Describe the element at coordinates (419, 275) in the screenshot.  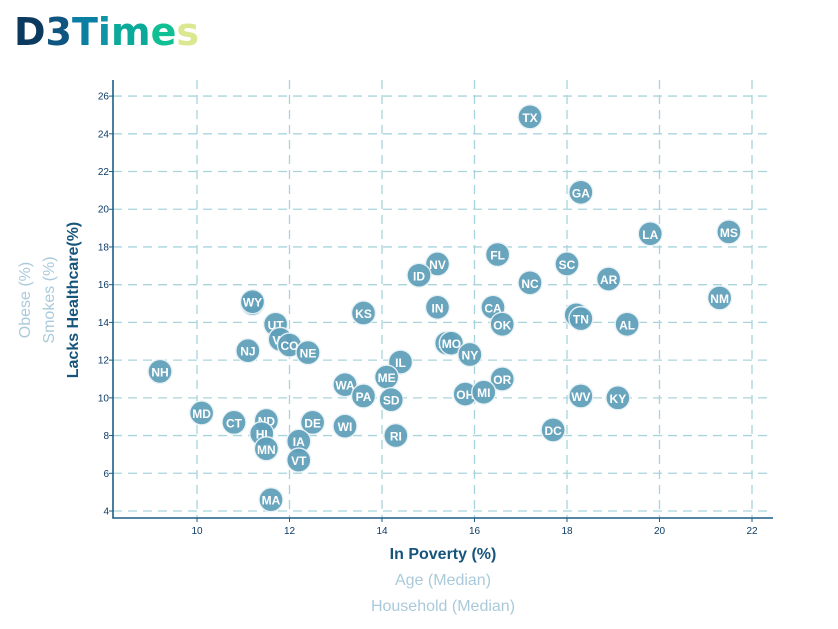
I see `state-marker-id: ID` at that location.